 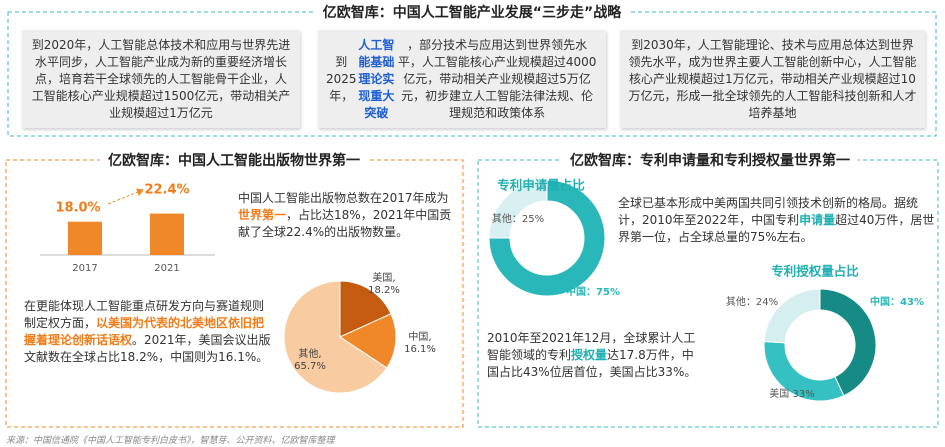 I want to click on emphasis-run: 以美国为代表的北美地区依旧把握着理论创新话语权, so click(x=144, y=331).